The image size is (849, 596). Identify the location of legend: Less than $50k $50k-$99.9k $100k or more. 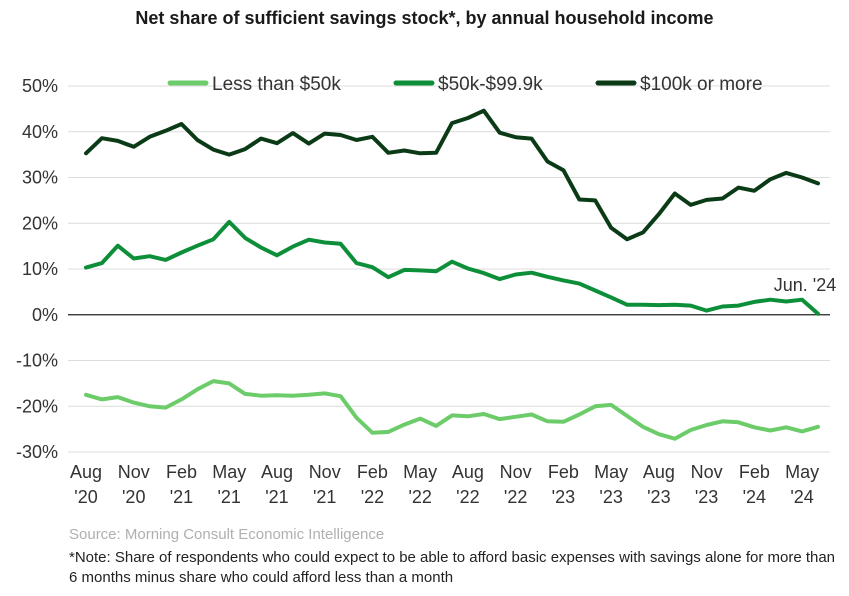
(465, 84).